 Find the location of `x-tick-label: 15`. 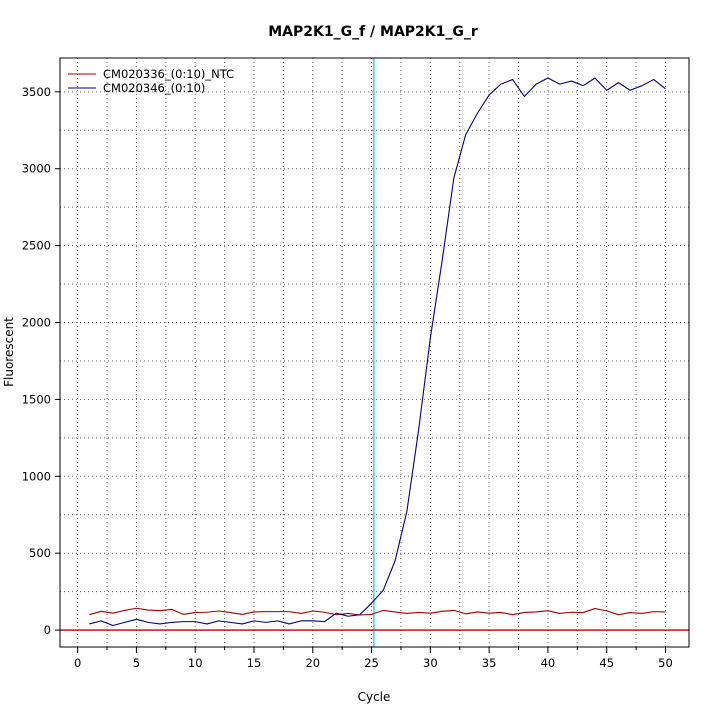

x-tick-label: 15 is located at coordinates (254, 663).